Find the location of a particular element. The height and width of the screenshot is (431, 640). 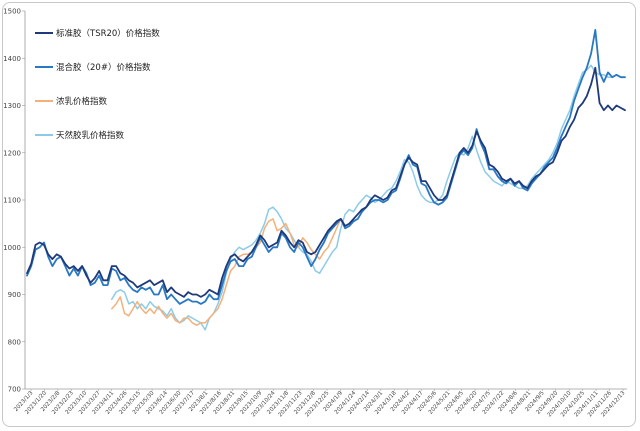

legend-label-3: 天然胶乳价格指数 is located at coordinates (90, 135).